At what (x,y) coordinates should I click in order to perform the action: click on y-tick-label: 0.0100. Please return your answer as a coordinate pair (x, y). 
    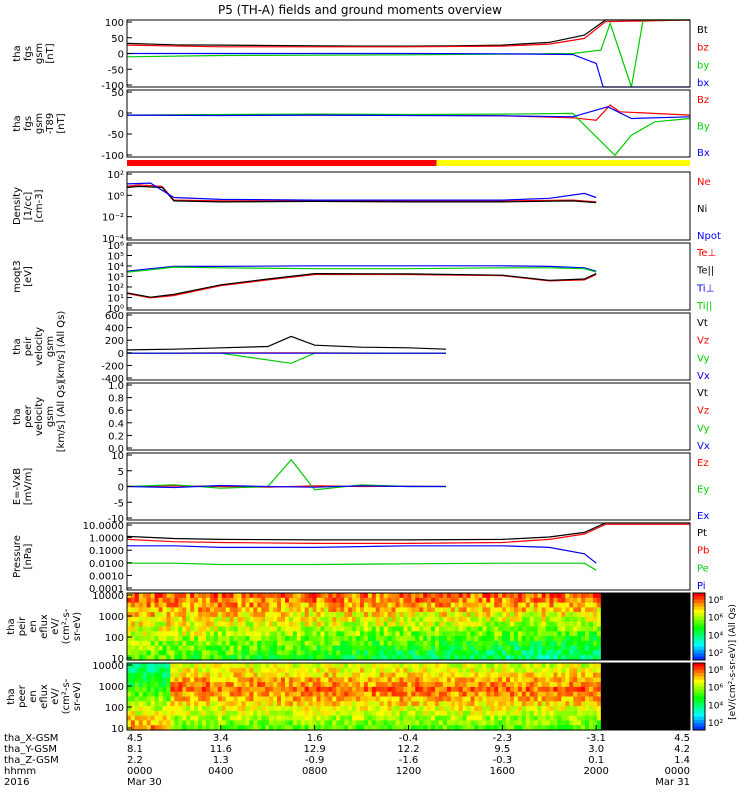
    Looking at the image, I should click on (106, 564).